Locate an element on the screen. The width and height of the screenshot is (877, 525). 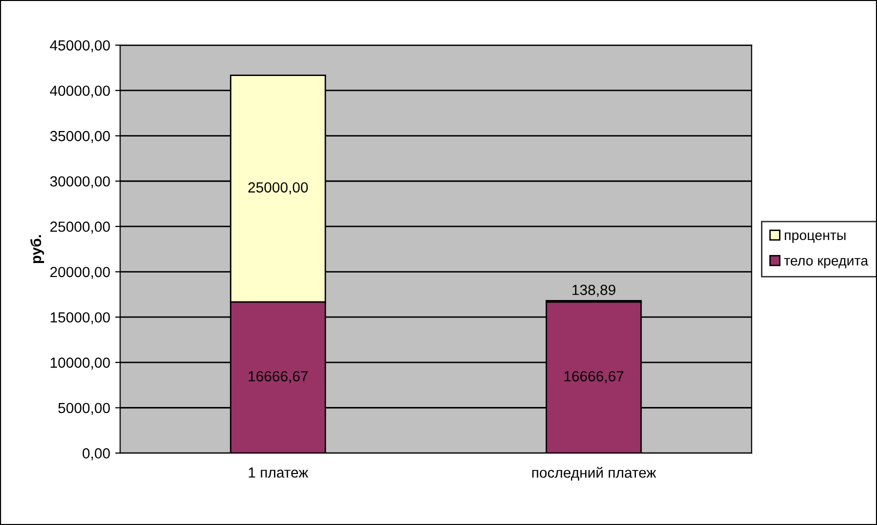
data-label: 25000,00 is located at coordinates (278, 188).